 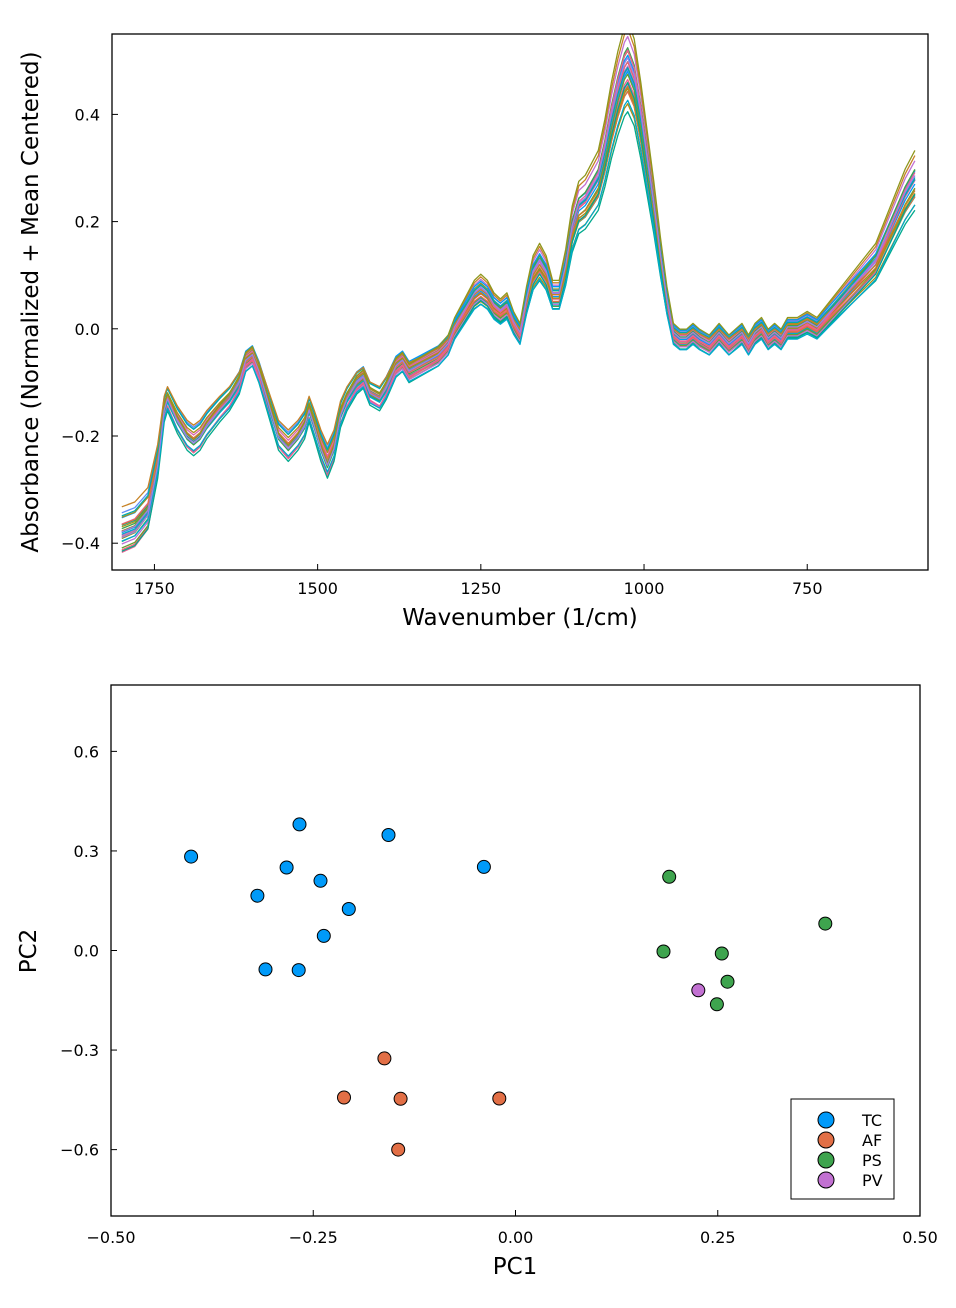 I want to click on y-tick-label: −0.2, so click(x=80, y=436).